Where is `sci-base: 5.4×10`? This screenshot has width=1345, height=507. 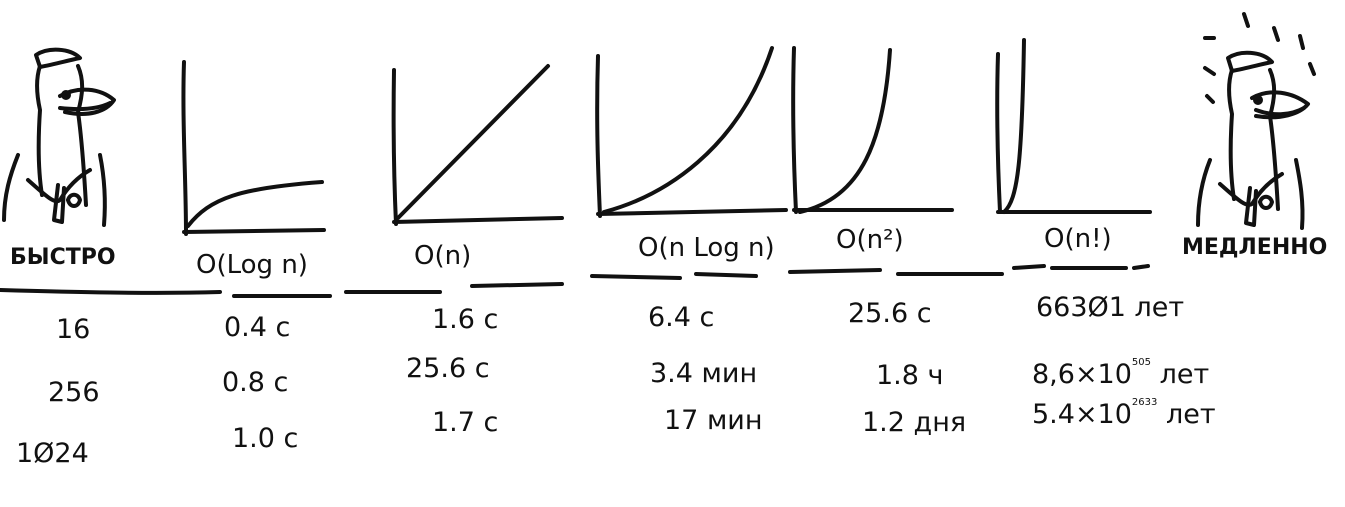
sci-base: 5.4×10 is located at coordinates (1082, 414).